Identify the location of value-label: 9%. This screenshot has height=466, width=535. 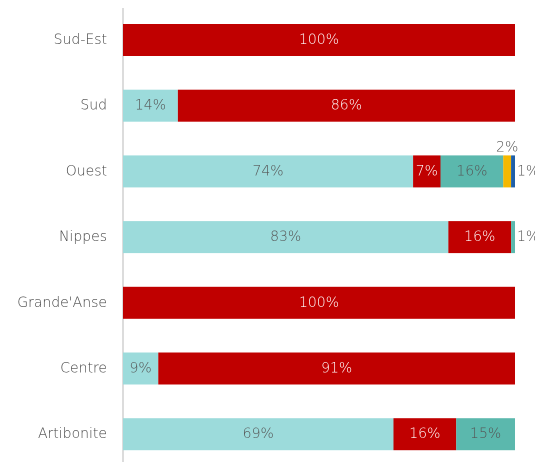
(141, 369).